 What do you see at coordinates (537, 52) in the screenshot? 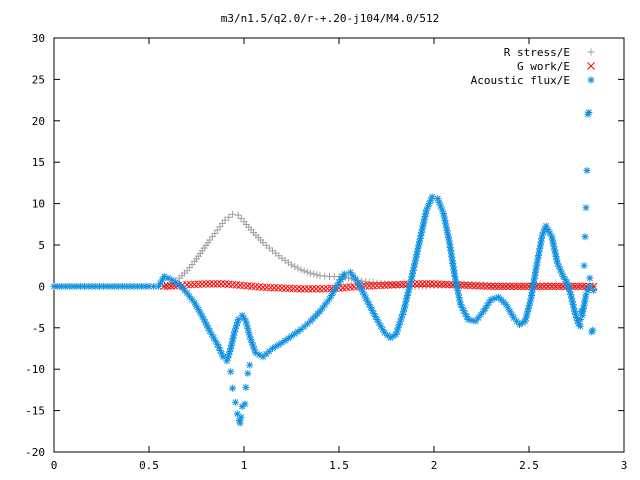
I see `legend-label: R stress/E` at bounding box center [537, 52].